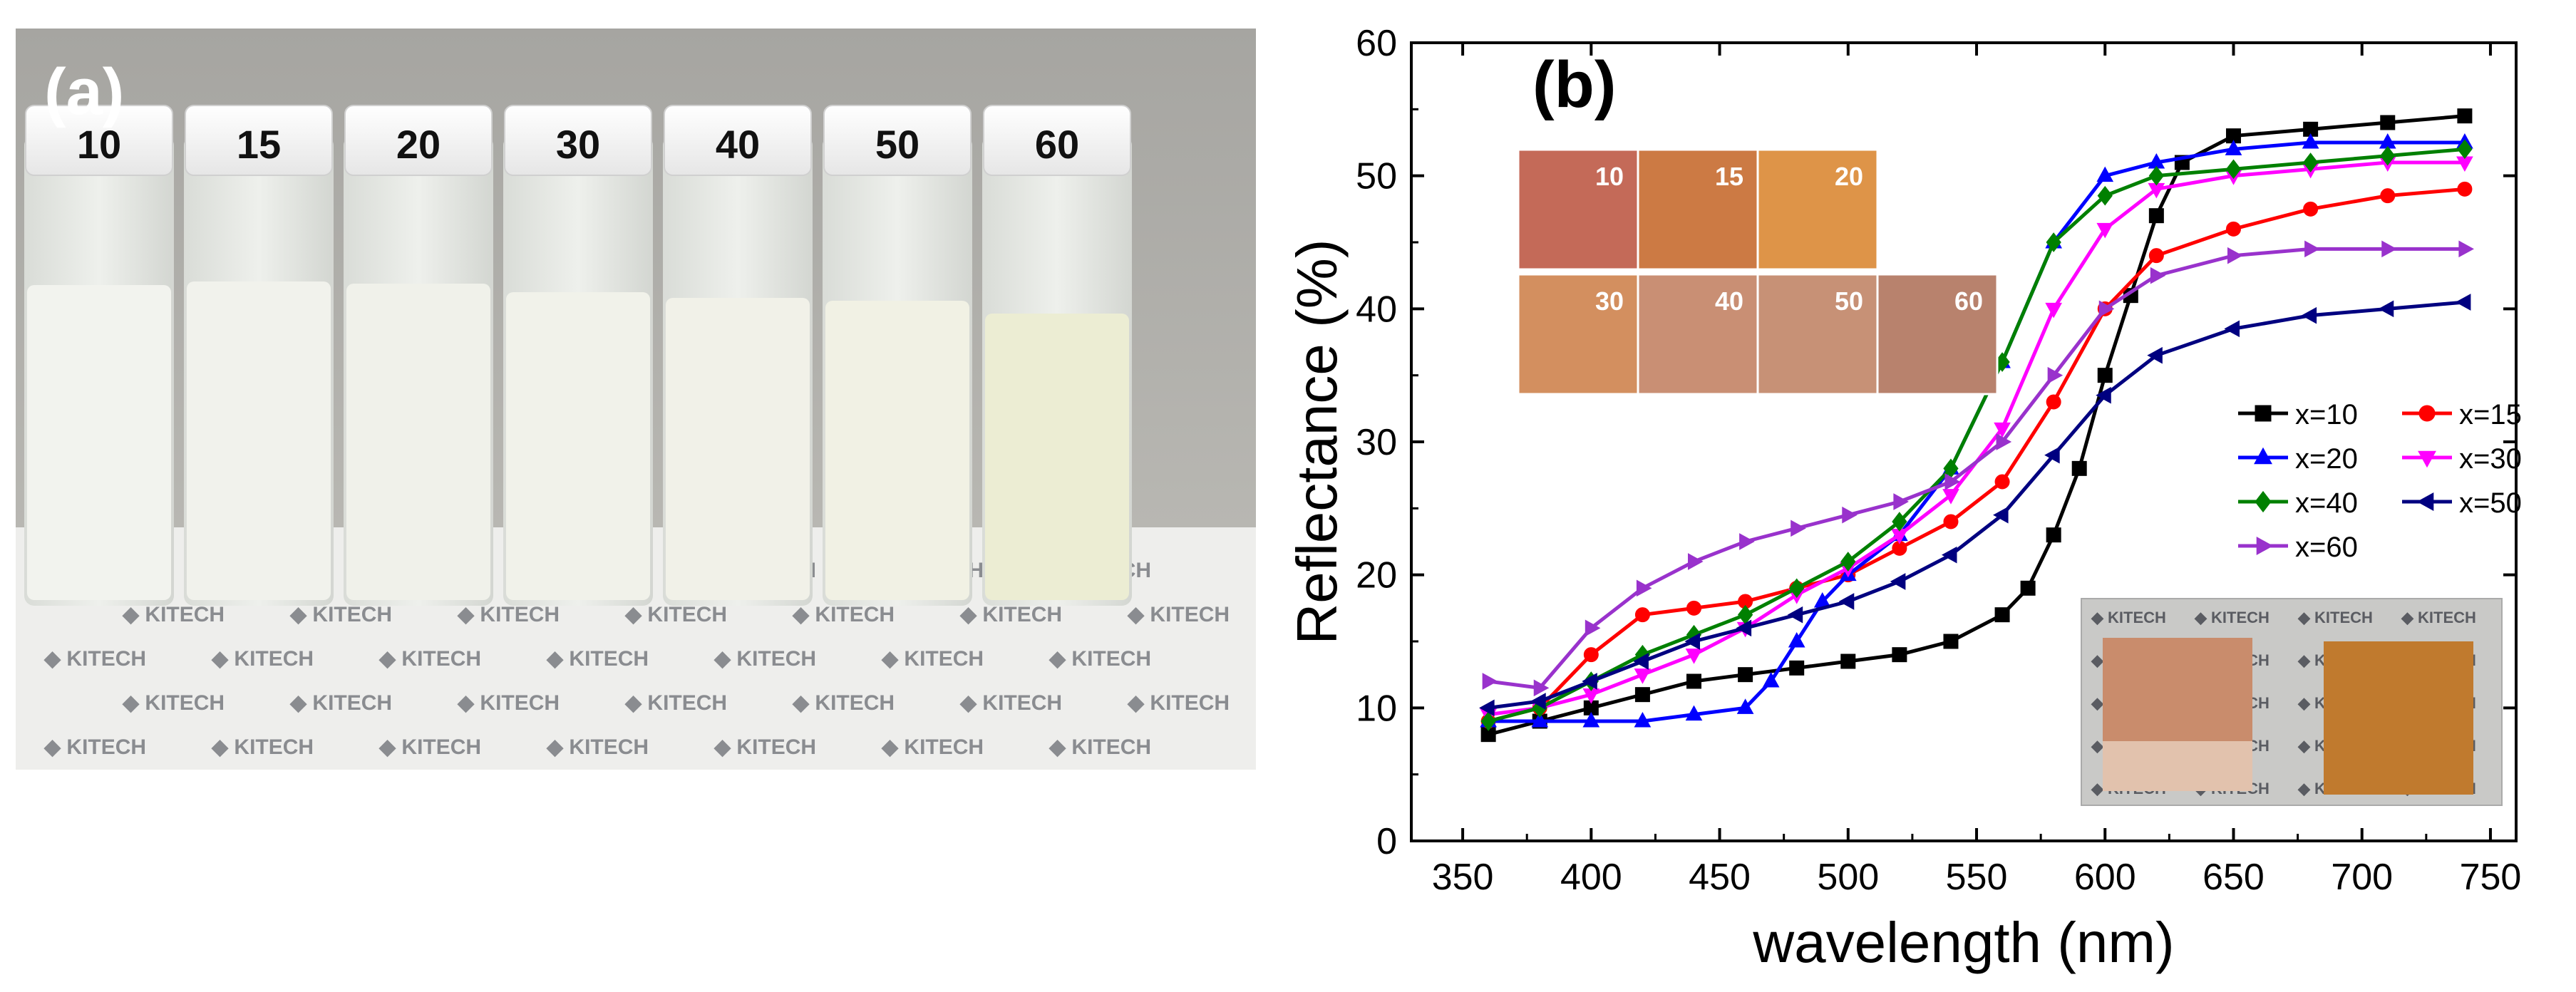  I want to click on x-tick-label: 700, so click(2362, 878).